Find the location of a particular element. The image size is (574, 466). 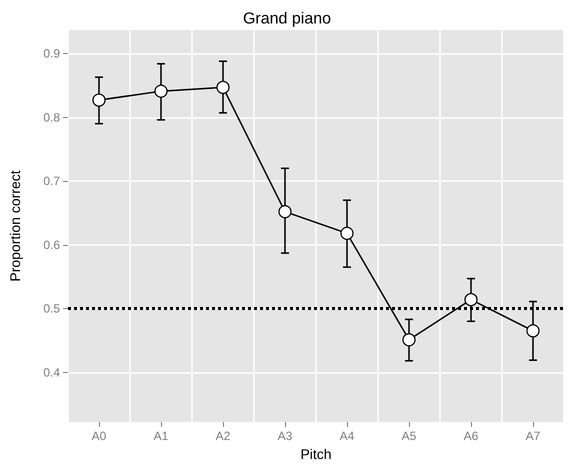

x-tick-label: A2 is located at coordinates (223, 436).